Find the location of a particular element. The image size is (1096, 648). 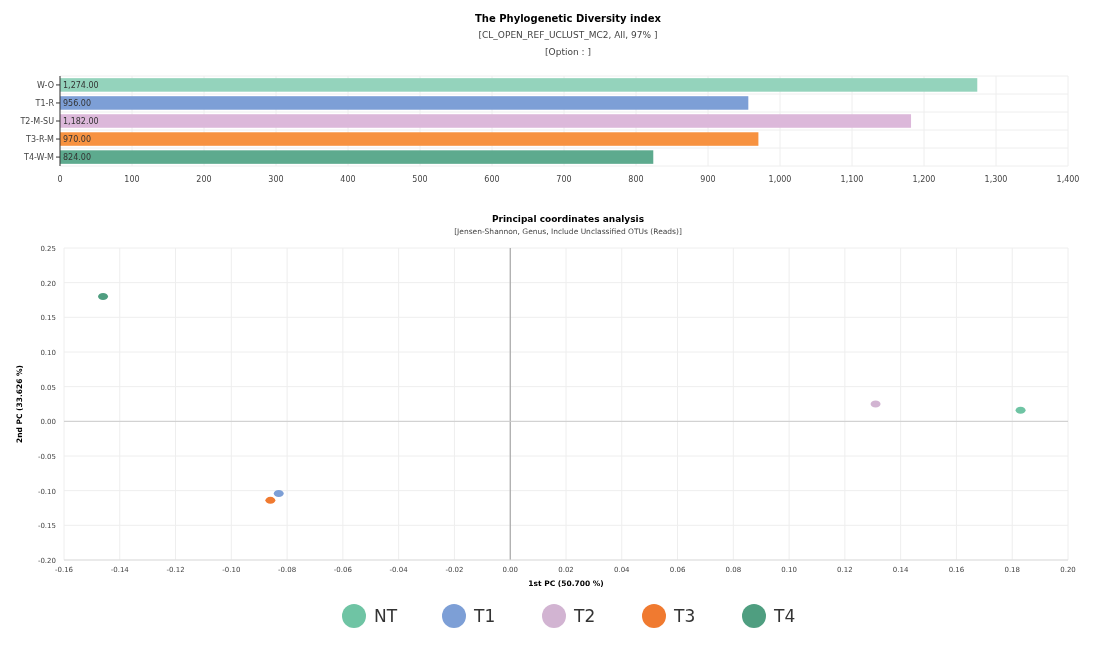

legend-label: NT is located at coordinates (386, 616).